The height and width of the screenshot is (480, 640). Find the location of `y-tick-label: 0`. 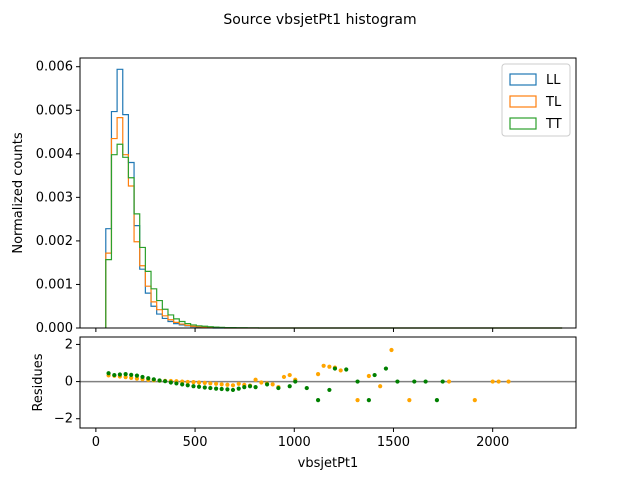

y-tick-label: 0 is located at coordinates (69, 382).